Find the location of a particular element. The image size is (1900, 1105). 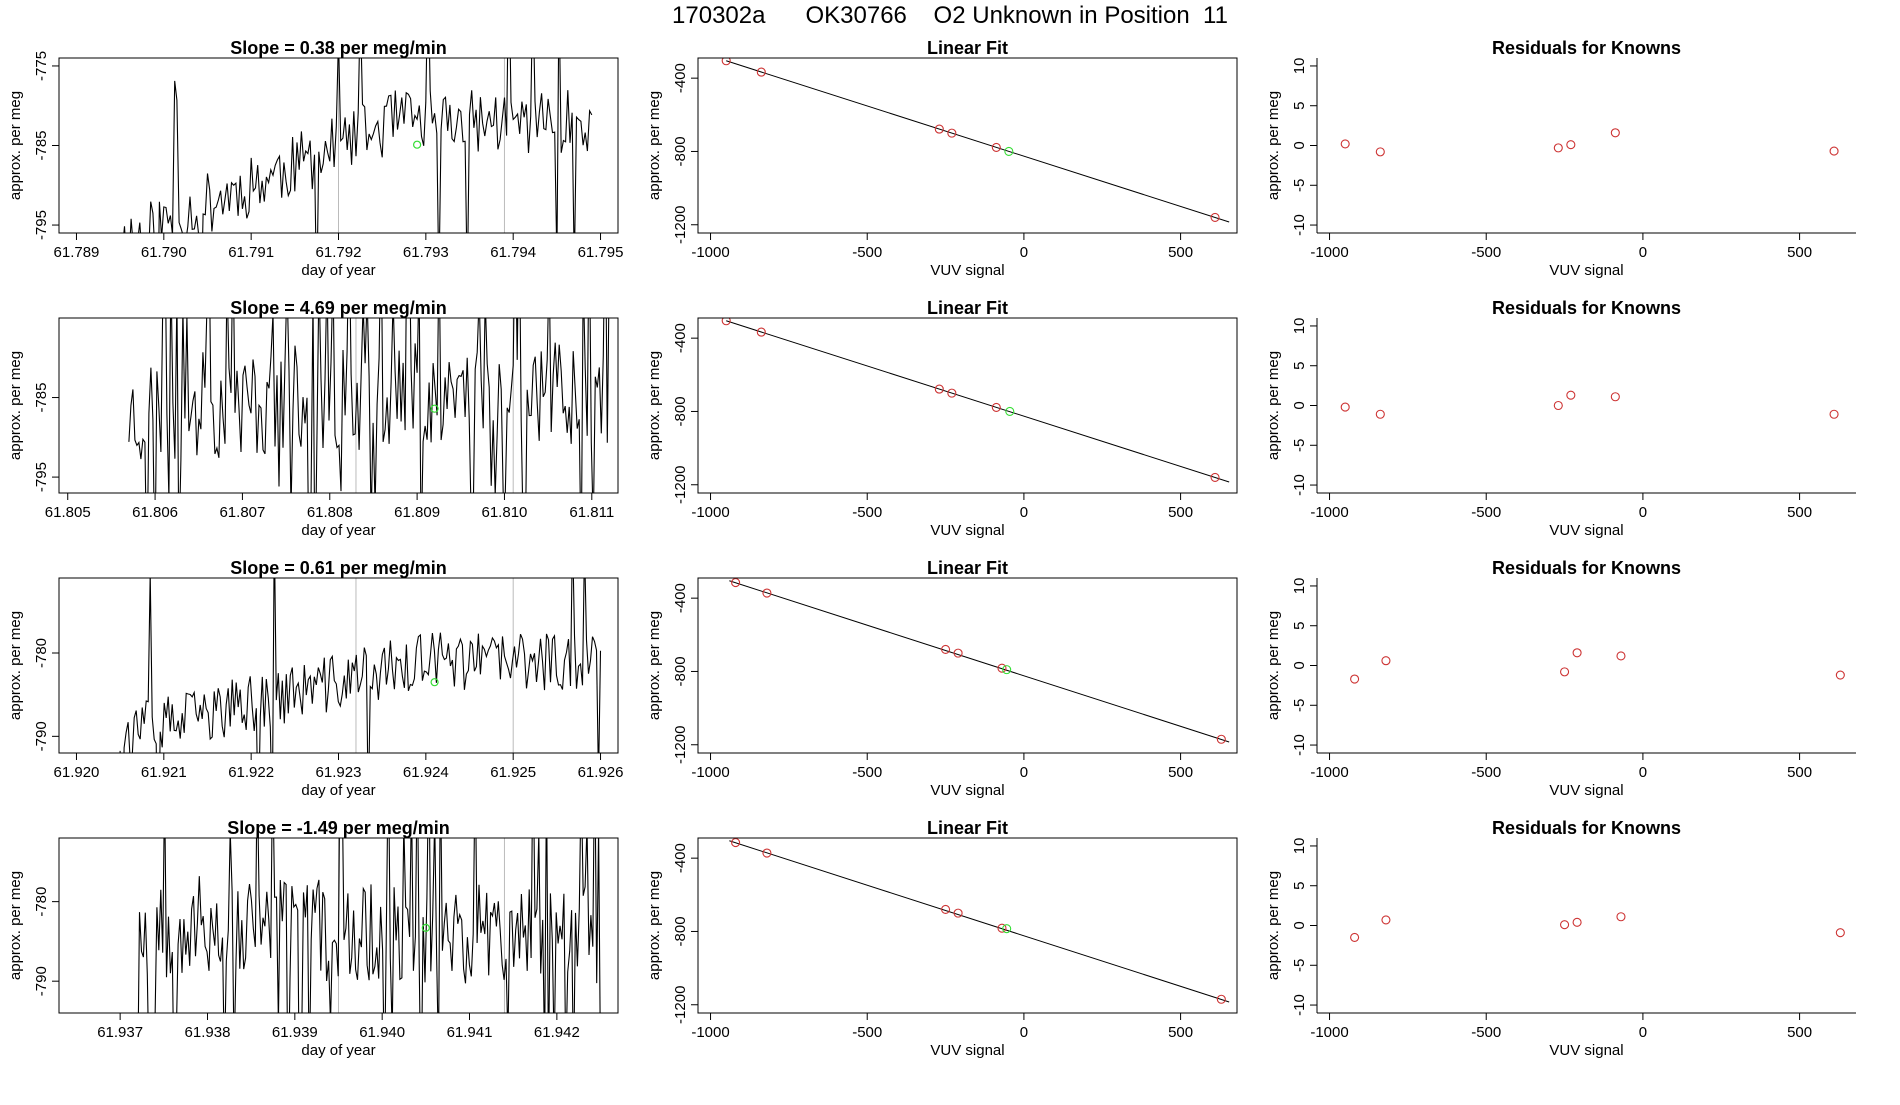

x-tick-label: 61.791 is located at coordinates (251, 252).